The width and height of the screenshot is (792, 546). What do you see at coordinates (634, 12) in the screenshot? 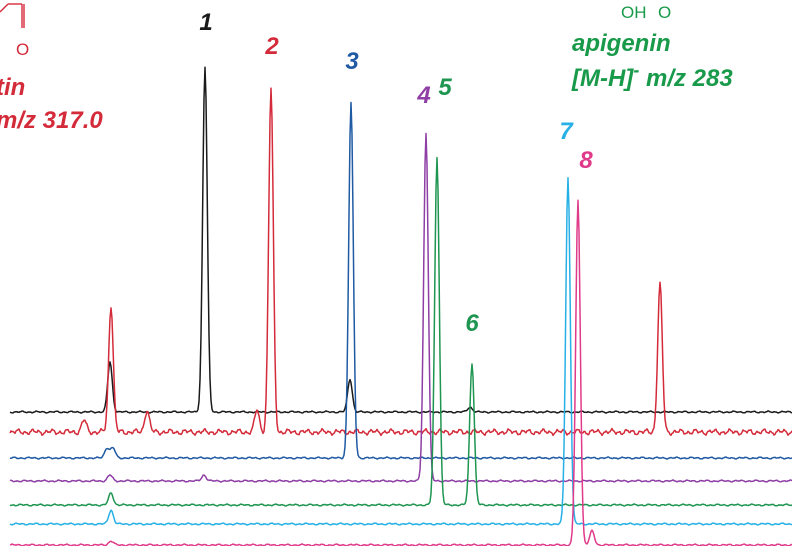
I see `right-structure-atom-oh: OH` at bounding box center [634, 12].